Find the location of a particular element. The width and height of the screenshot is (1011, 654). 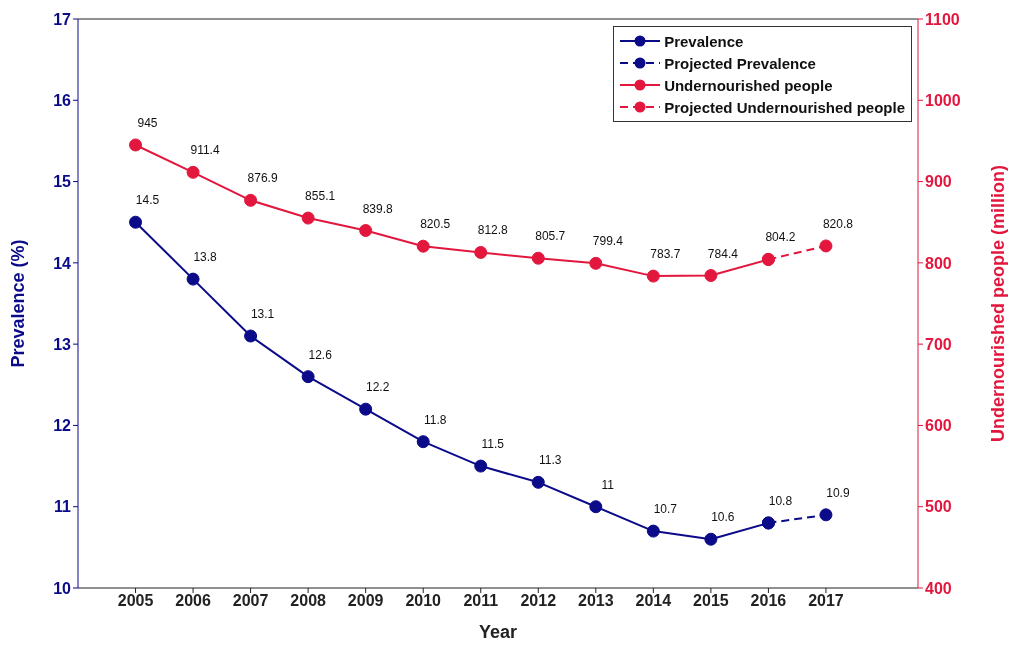

y-axis-title: Prevalence (%) is located at coordinates (18, 303).